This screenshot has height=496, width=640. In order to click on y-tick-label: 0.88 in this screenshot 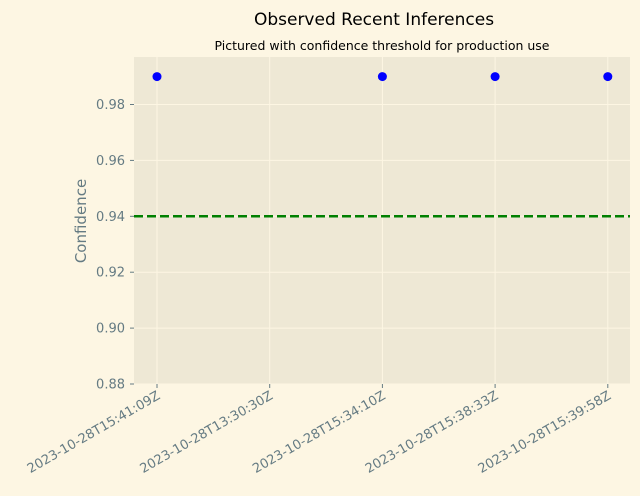, I will do `click(110, 385)`.